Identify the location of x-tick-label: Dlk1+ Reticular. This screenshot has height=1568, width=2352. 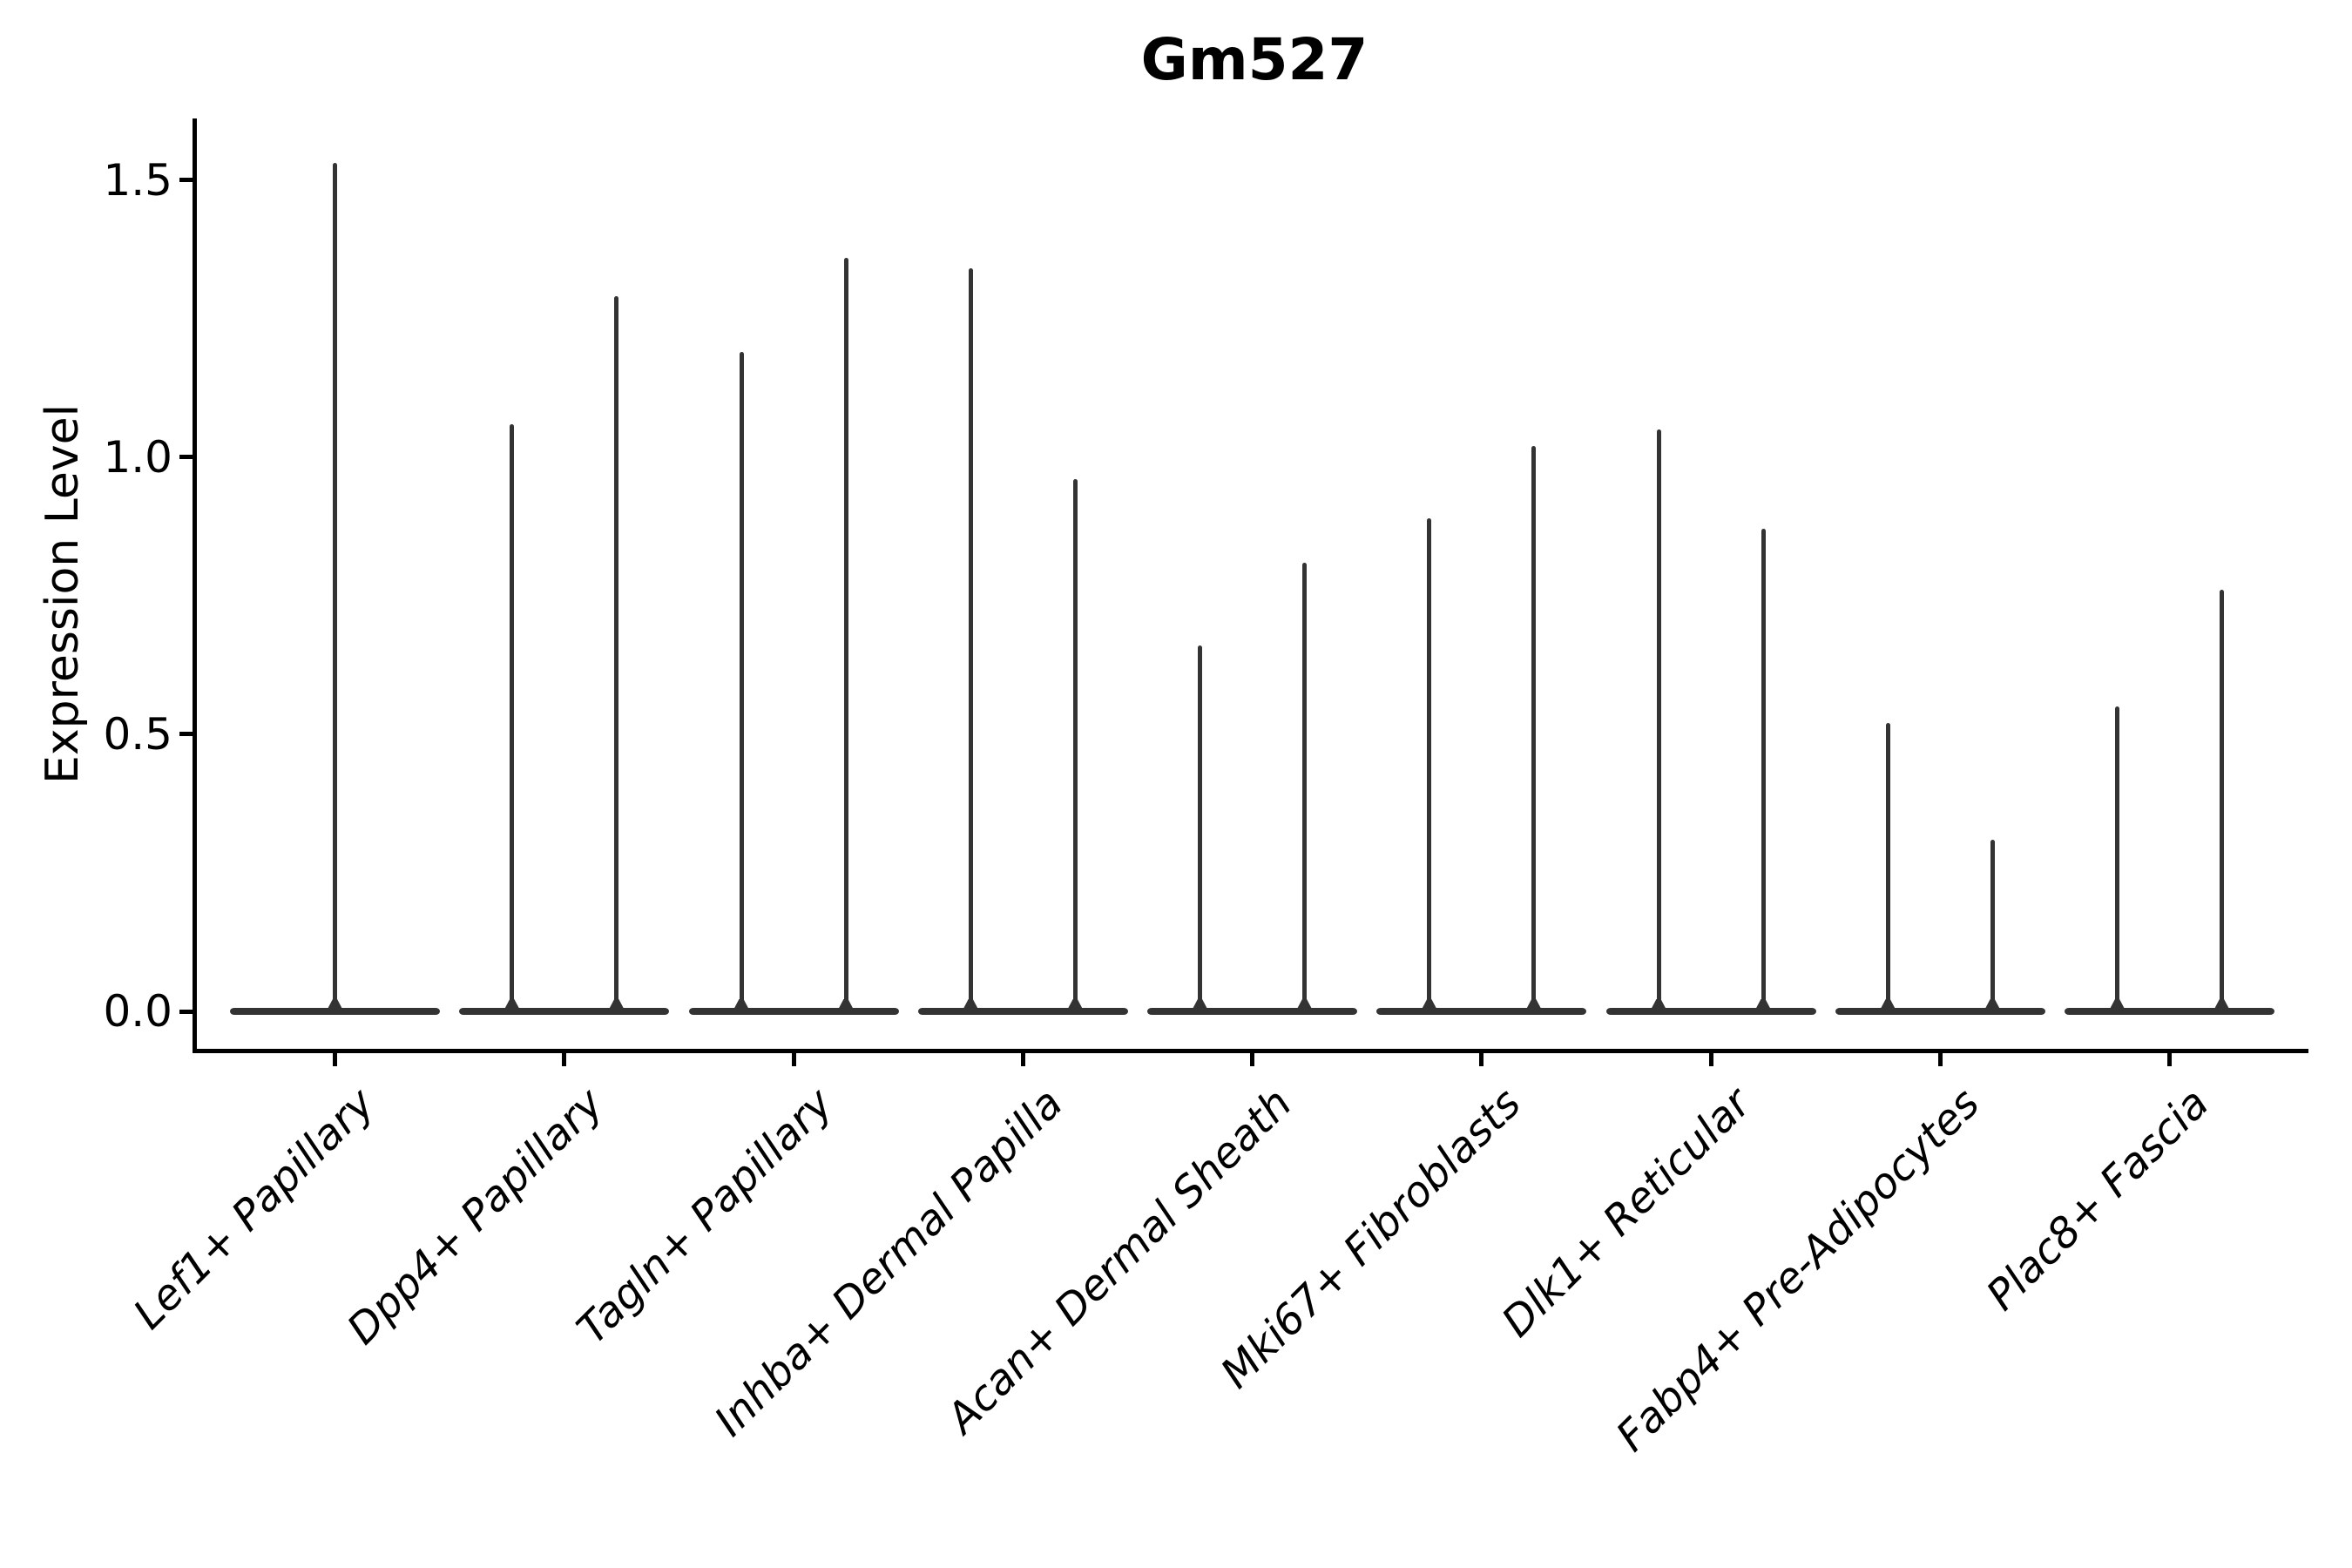
(1626, 1212).